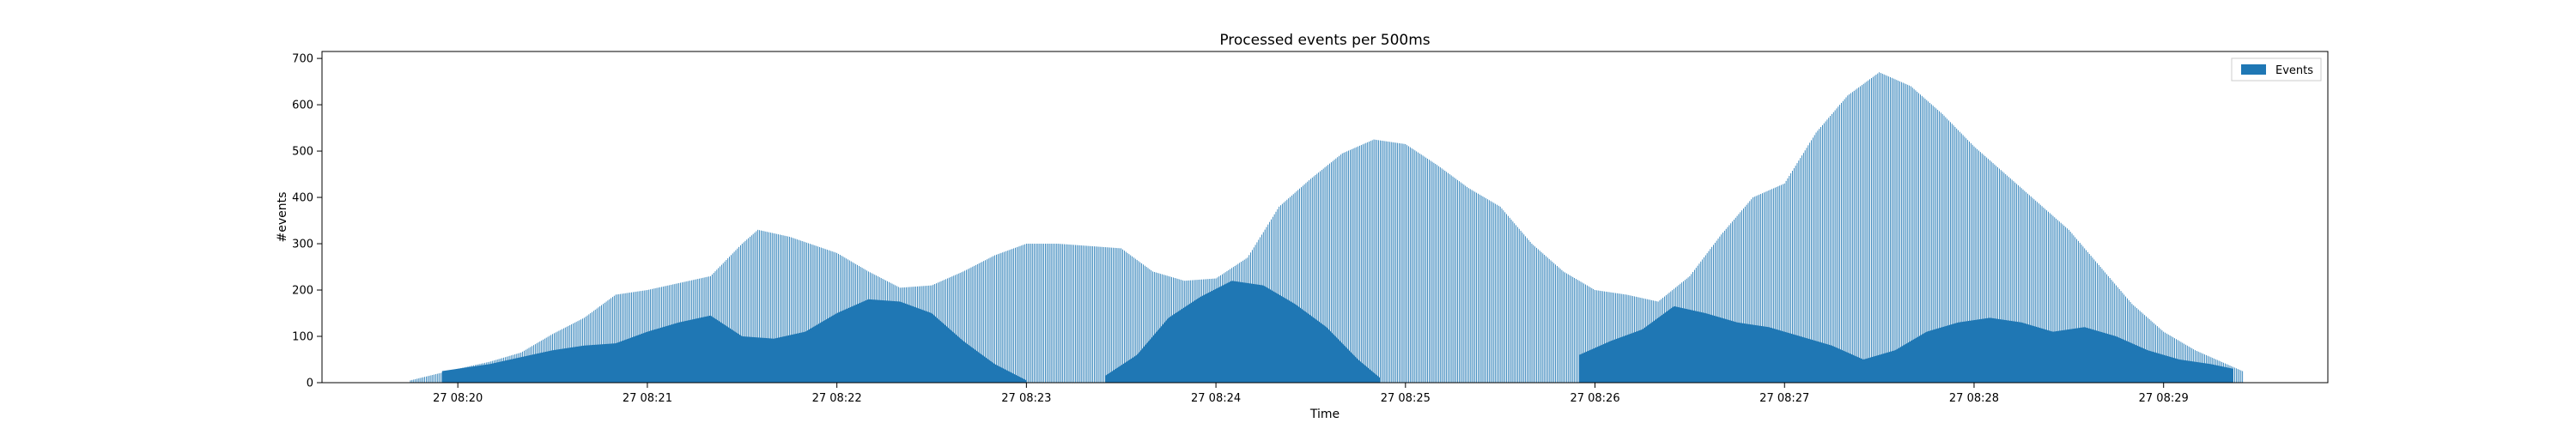  I want to click on y-tick-label: 200, so click(302, 291).